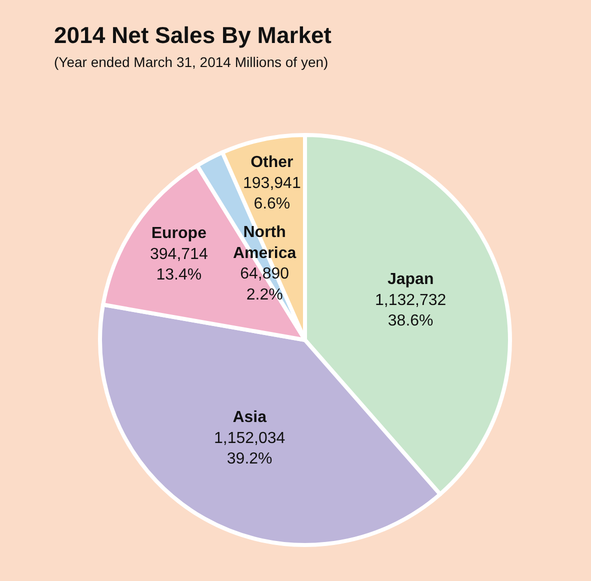 This screenshot has height=581, width=591. What do you see at coordinates (272, 193) in the screenshot?
I see `data-label: 193,941 6.6%` at bounding box center [272, 193].